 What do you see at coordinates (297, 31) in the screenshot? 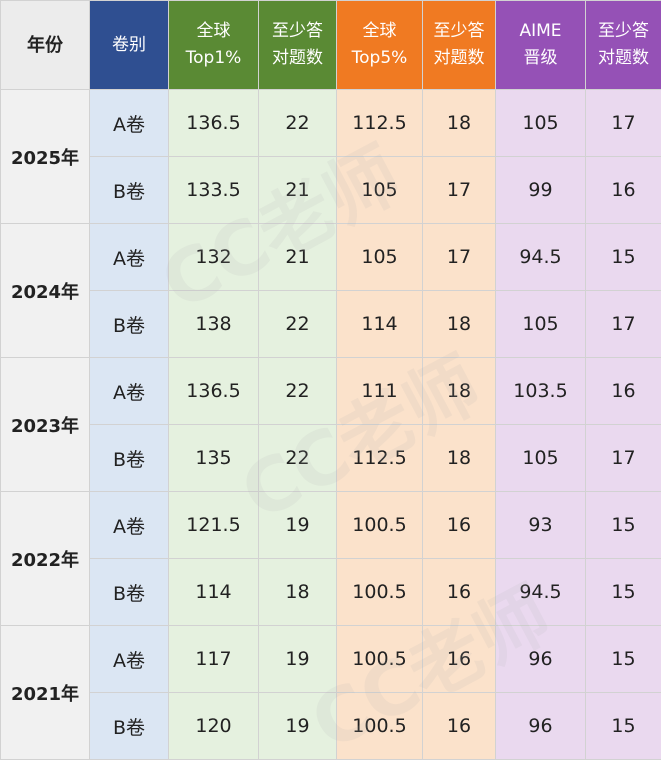
I see `header-min1-line1: 至少答` at bounding box center [297, 31].